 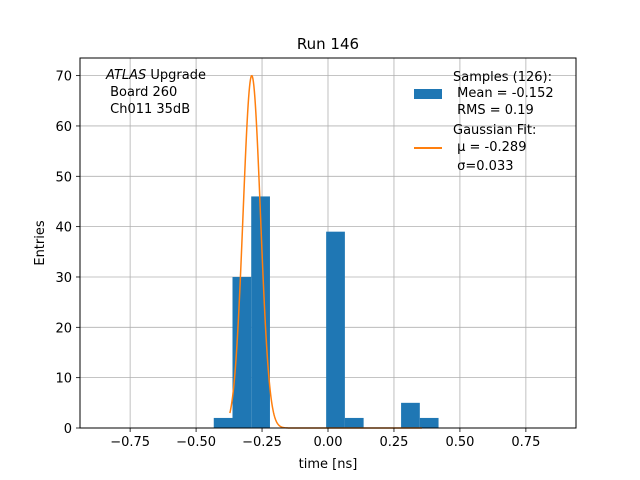 What do you see at coordinates (393, 442) in the screenshot?
I see `x-tick-label: 0.25` at bounding box center [393, 442].